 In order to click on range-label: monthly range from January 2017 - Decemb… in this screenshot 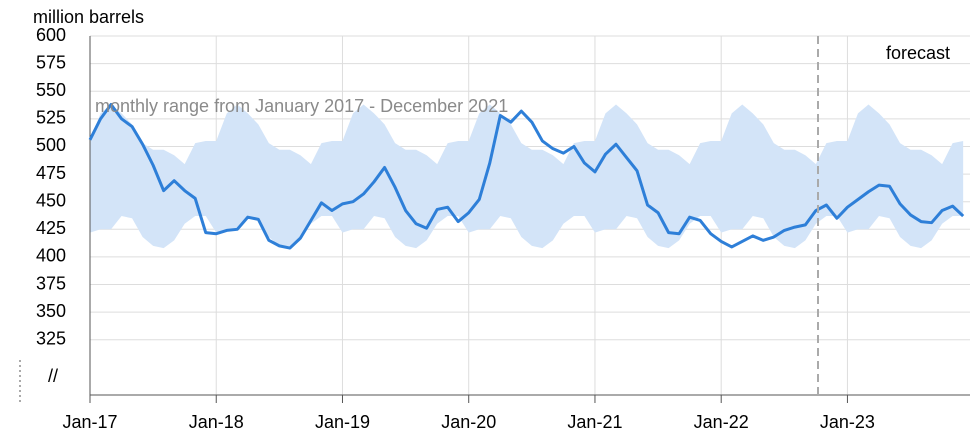, I will do `click(301, 106)`.